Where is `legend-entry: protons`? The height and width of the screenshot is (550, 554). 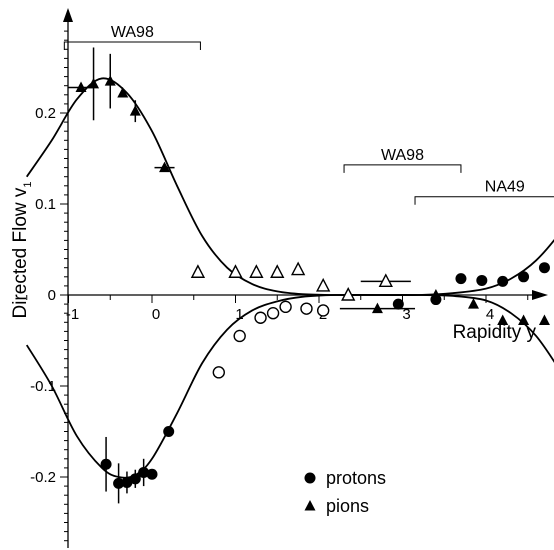
legend-entry: protons is located at coordinates (345, 478).